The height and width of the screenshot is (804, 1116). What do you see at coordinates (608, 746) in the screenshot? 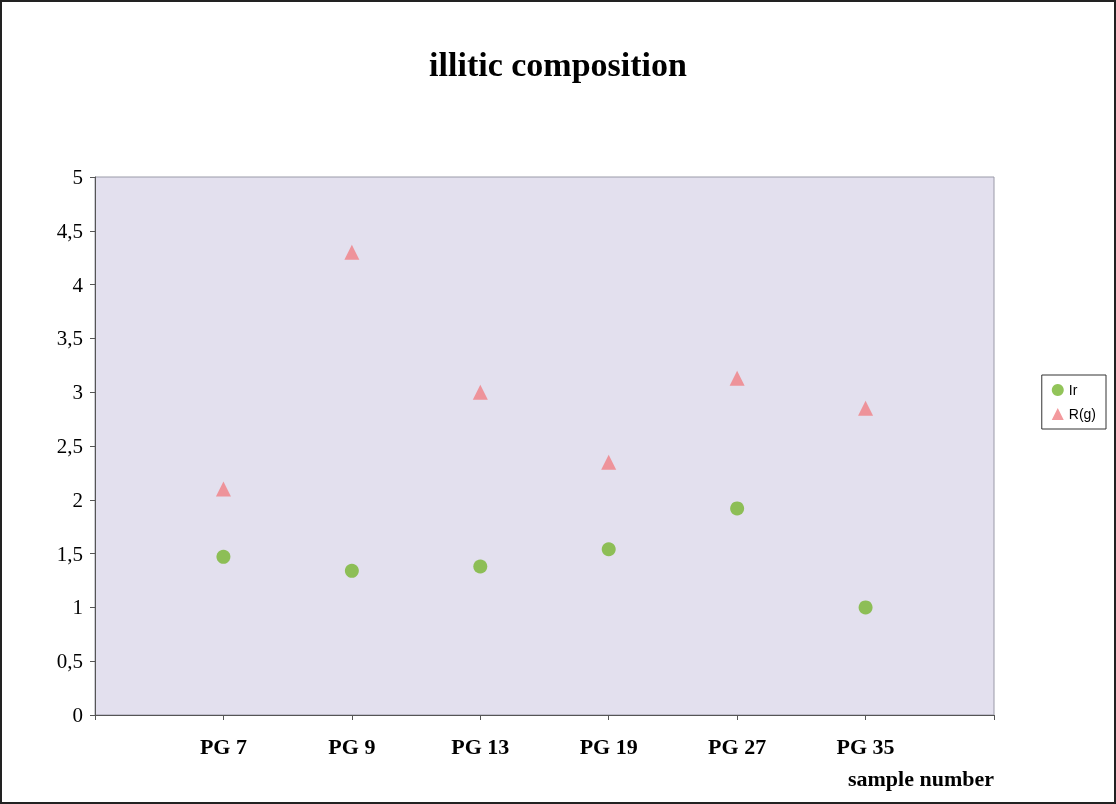
I see `x-tick-label: PG 19` at bounding box center [608, 746].